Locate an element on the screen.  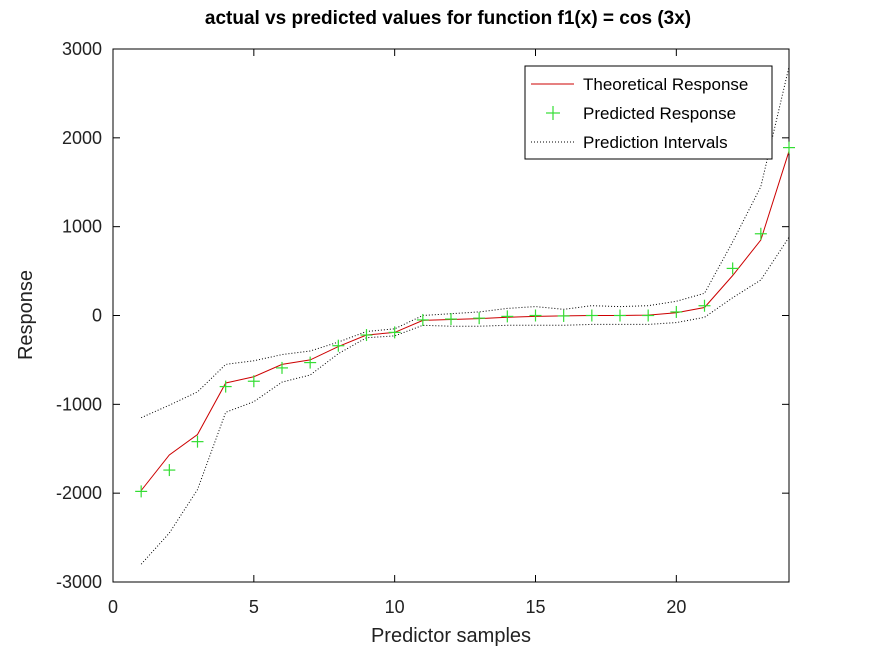
x-tick-label: 15 is located at coordinates (535, 607).